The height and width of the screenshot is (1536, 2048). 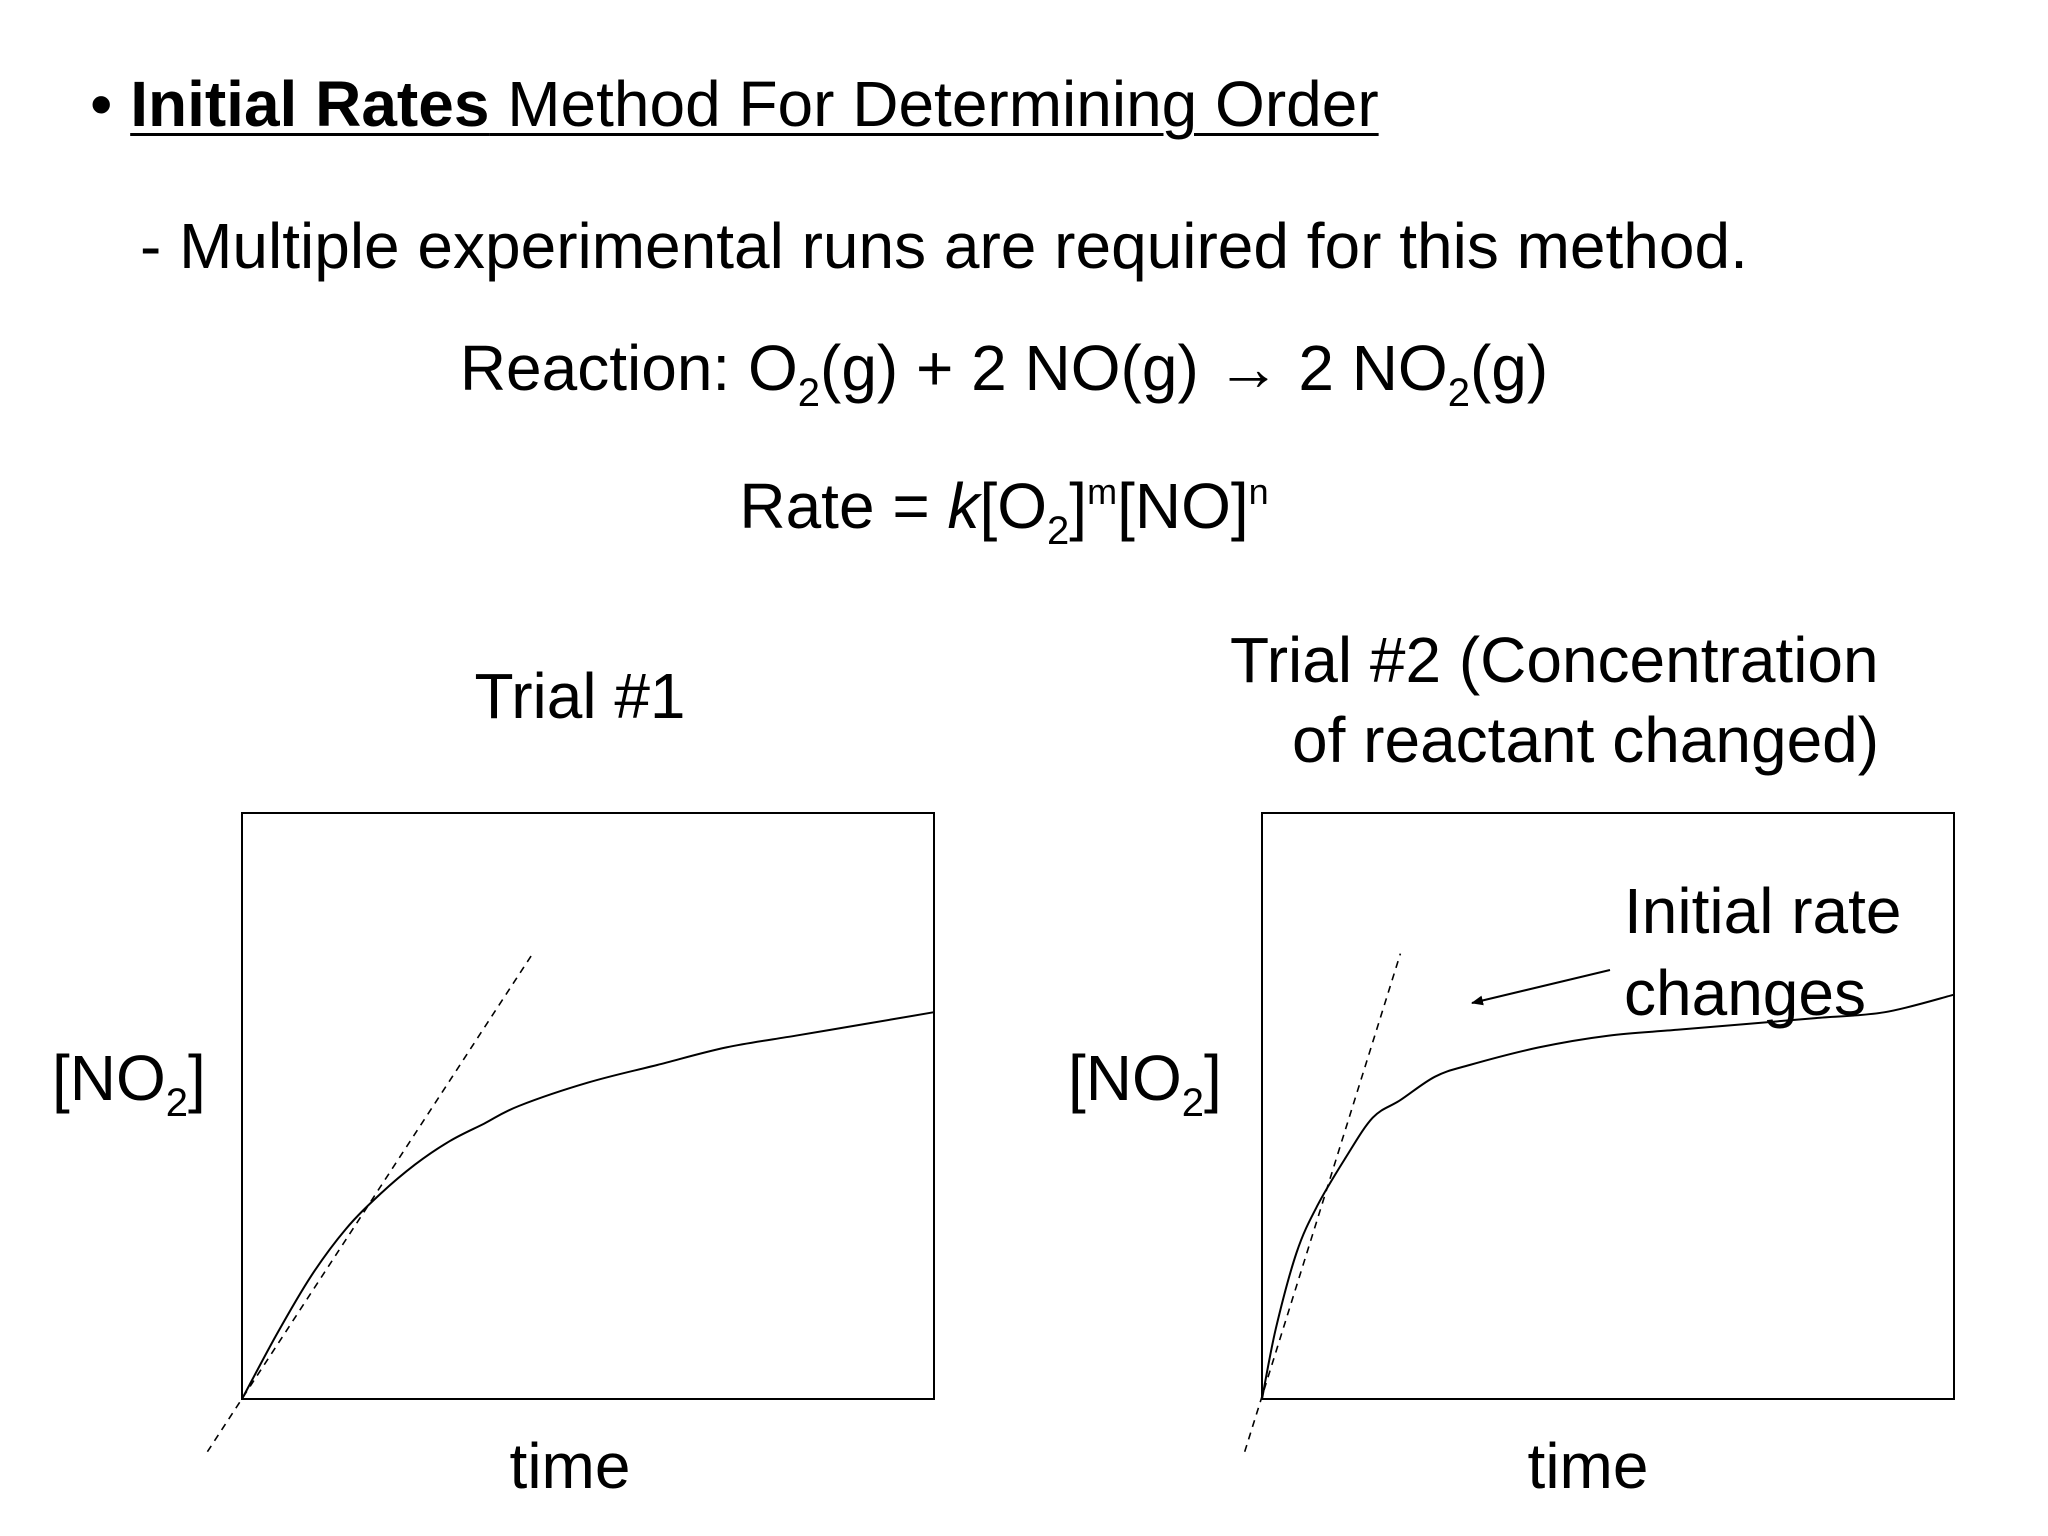 I want to click on rate-law: Rate = k[O2]m[NO]n, so click(x=1024, y=509).